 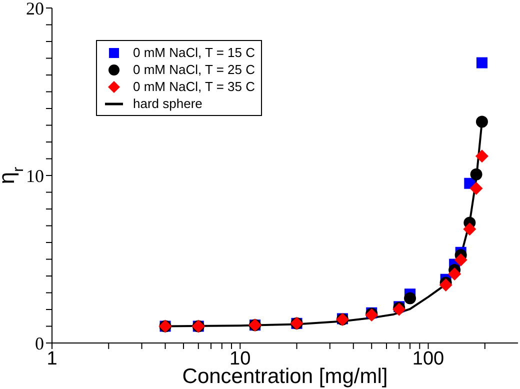 I want to click on y-tick-label: 20, so click(x=35, y=9).